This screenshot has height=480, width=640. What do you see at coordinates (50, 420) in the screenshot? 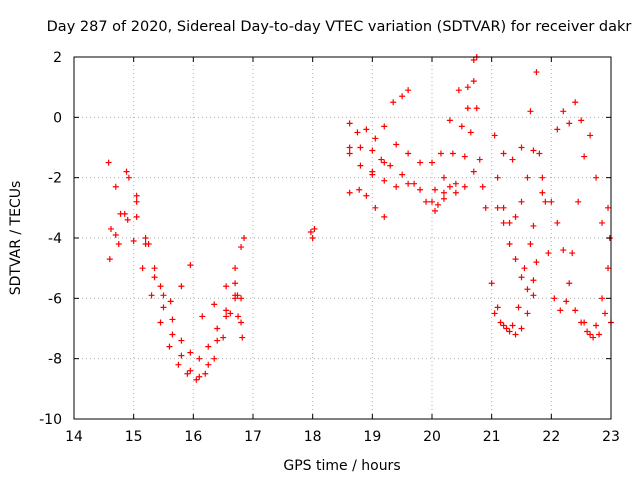
I see `y-tick-label: -10` at bounding box center [50, 420].